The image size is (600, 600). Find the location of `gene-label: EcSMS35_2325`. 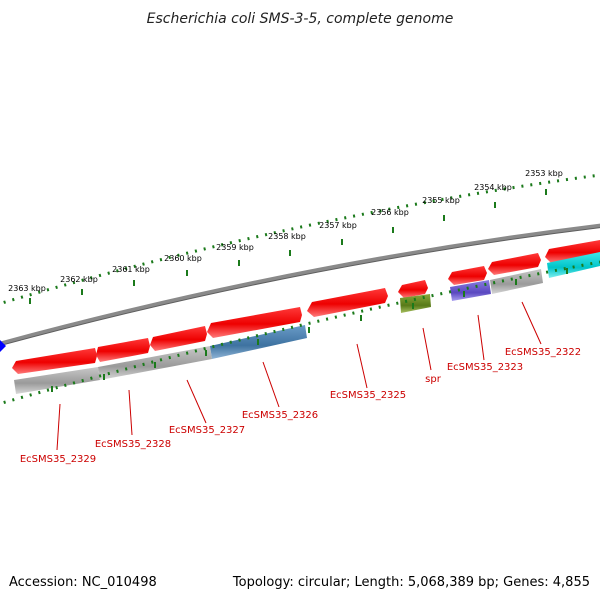

gene-label: EcSMS35_2325 is located at coordinates (368, 395).